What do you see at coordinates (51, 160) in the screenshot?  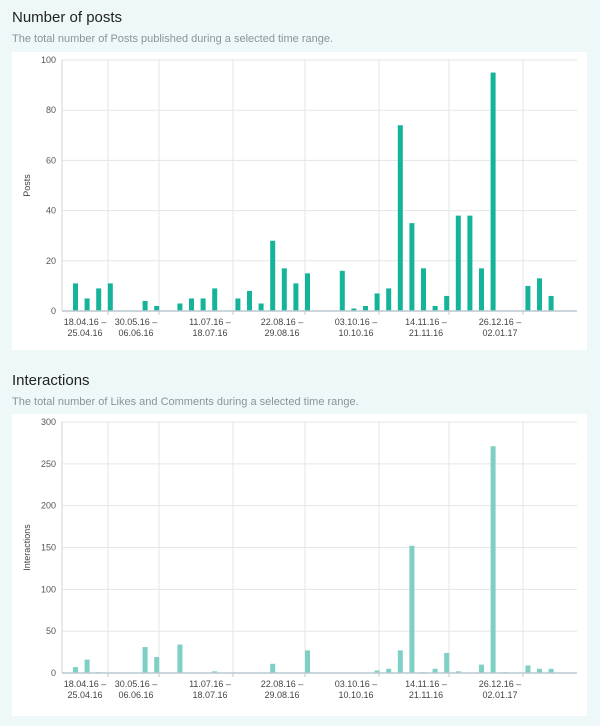 I see `y-tick-label: 60` at bounding box center [51, 160].